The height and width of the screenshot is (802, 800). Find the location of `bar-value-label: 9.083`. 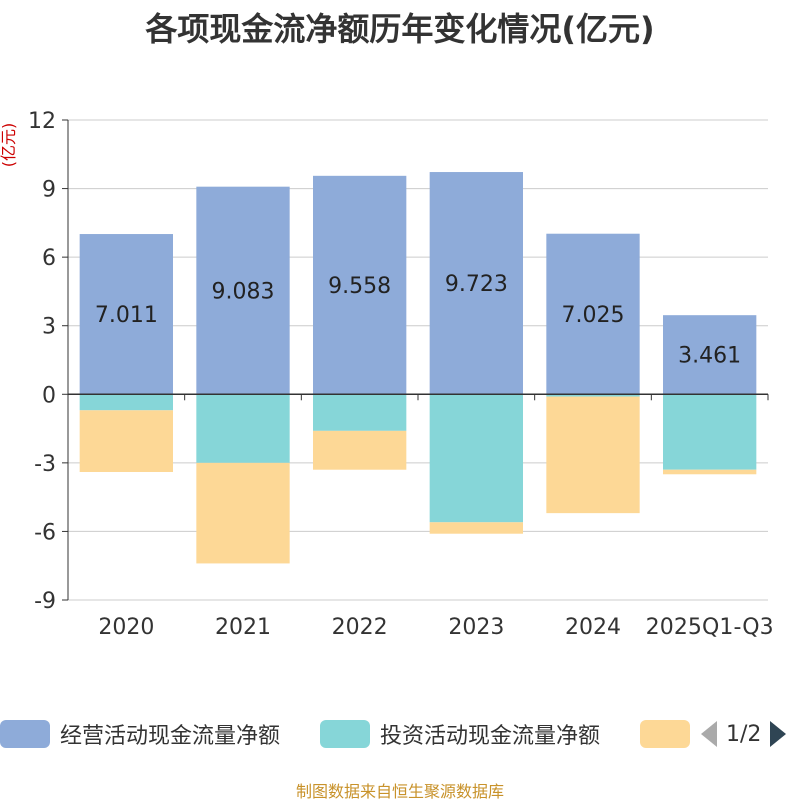

bar-value-label: 9.083 is located at coordinates (243, 291).